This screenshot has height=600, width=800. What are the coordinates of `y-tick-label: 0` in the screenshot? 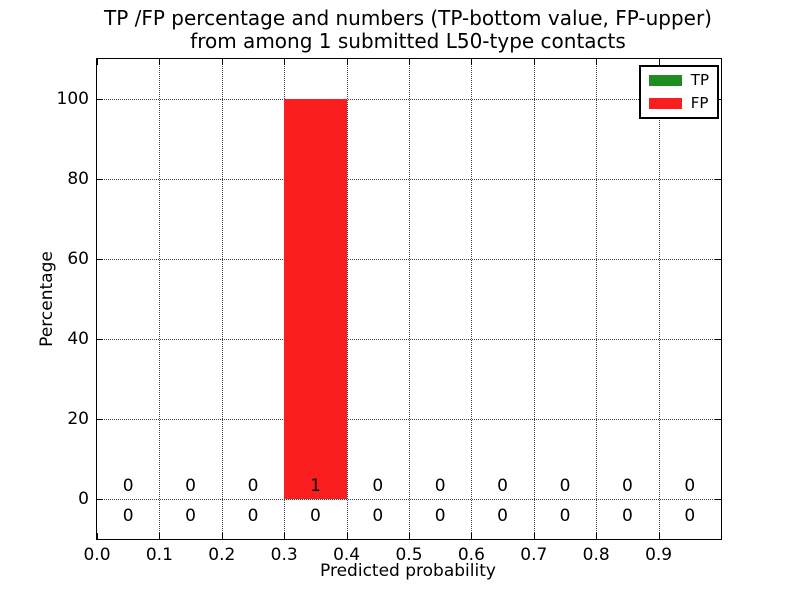 It's located at (83, 499).